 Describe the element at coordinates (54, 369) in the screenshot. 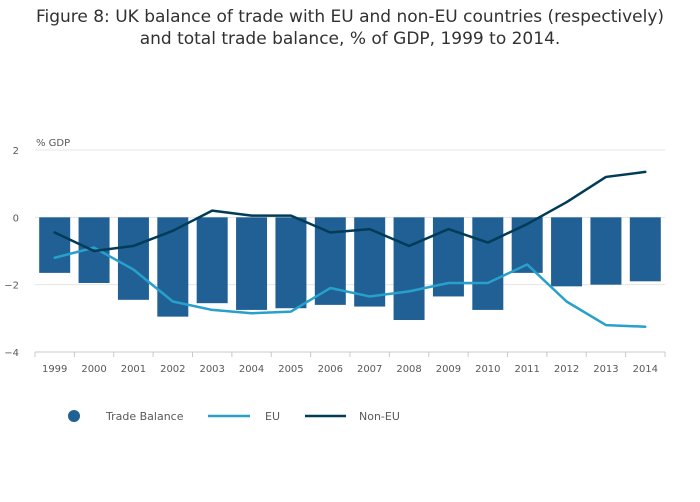

I see `x-tick-label-1999: 1999` at that location.